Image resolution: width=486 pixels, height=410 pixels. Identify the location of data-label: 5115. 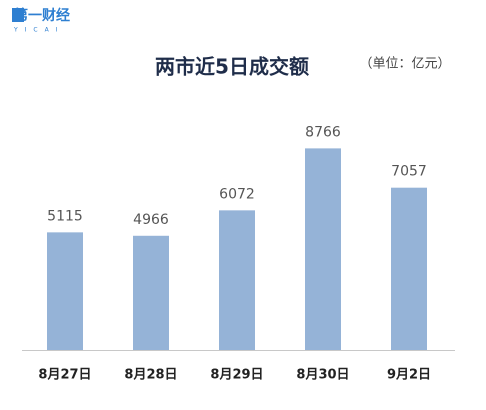
(65, 216).